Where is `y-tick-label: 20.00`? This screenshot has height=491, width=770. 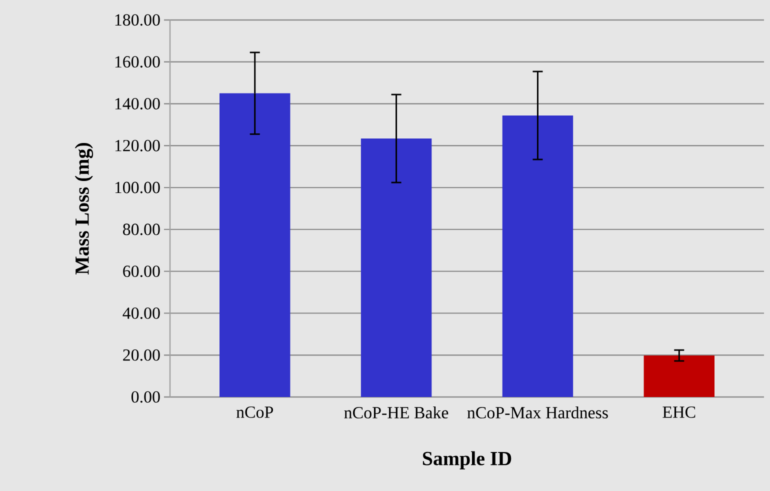
y-tick-label: 20.00 is located at coordinates (141, 355).